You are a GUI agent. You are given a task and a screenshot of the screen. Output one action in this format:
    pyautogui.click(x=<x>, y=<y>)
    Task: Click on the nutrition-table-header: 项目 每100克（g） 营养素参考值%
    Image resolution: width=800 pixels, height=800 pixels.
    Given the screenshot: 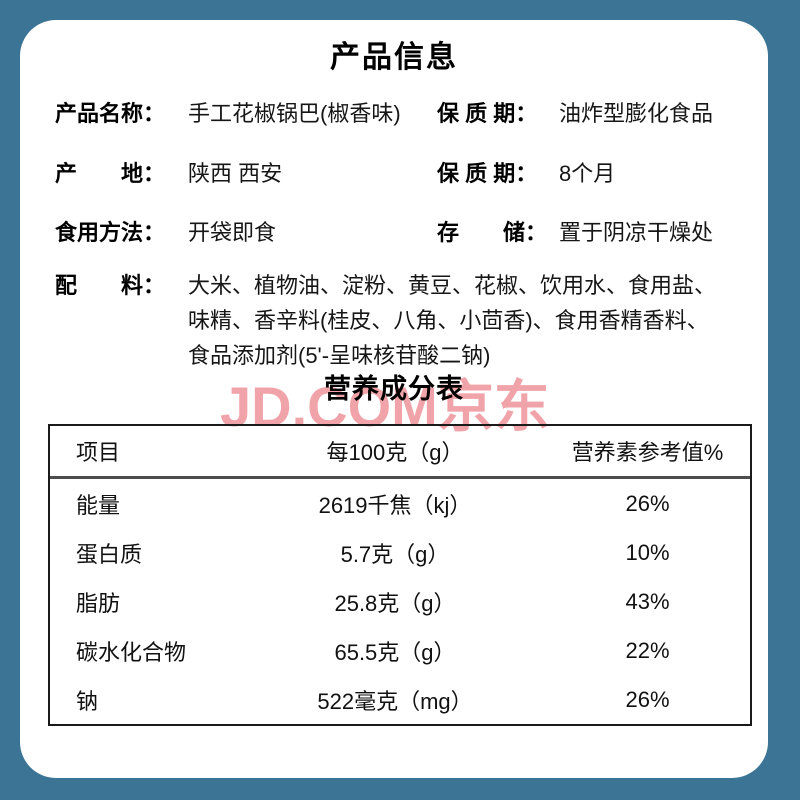 What is the action you would take?
    pyautogui.click(x=400, y=452)
    